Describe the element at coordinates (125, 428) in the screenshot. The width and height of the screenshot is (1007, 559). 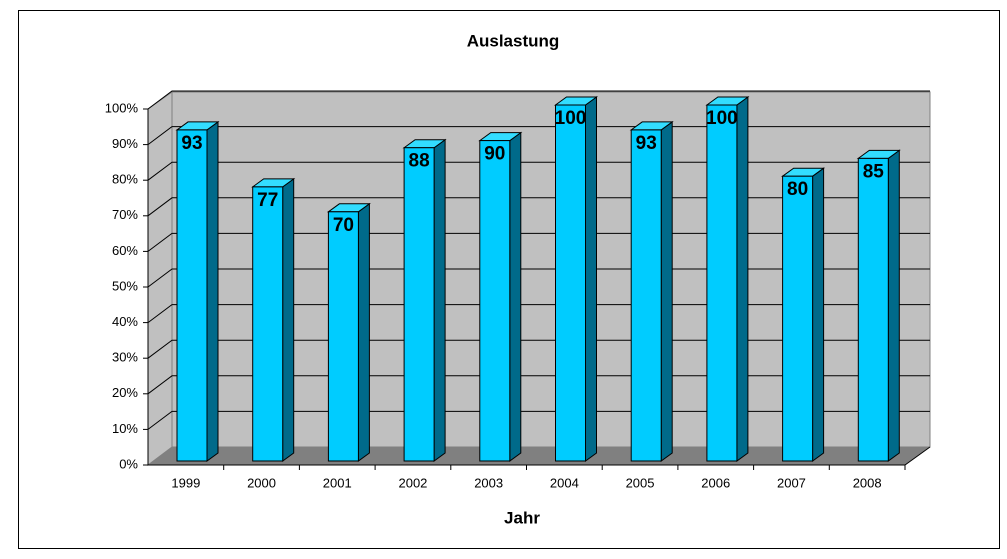
I see `y-tick-label: 10%` at that location.